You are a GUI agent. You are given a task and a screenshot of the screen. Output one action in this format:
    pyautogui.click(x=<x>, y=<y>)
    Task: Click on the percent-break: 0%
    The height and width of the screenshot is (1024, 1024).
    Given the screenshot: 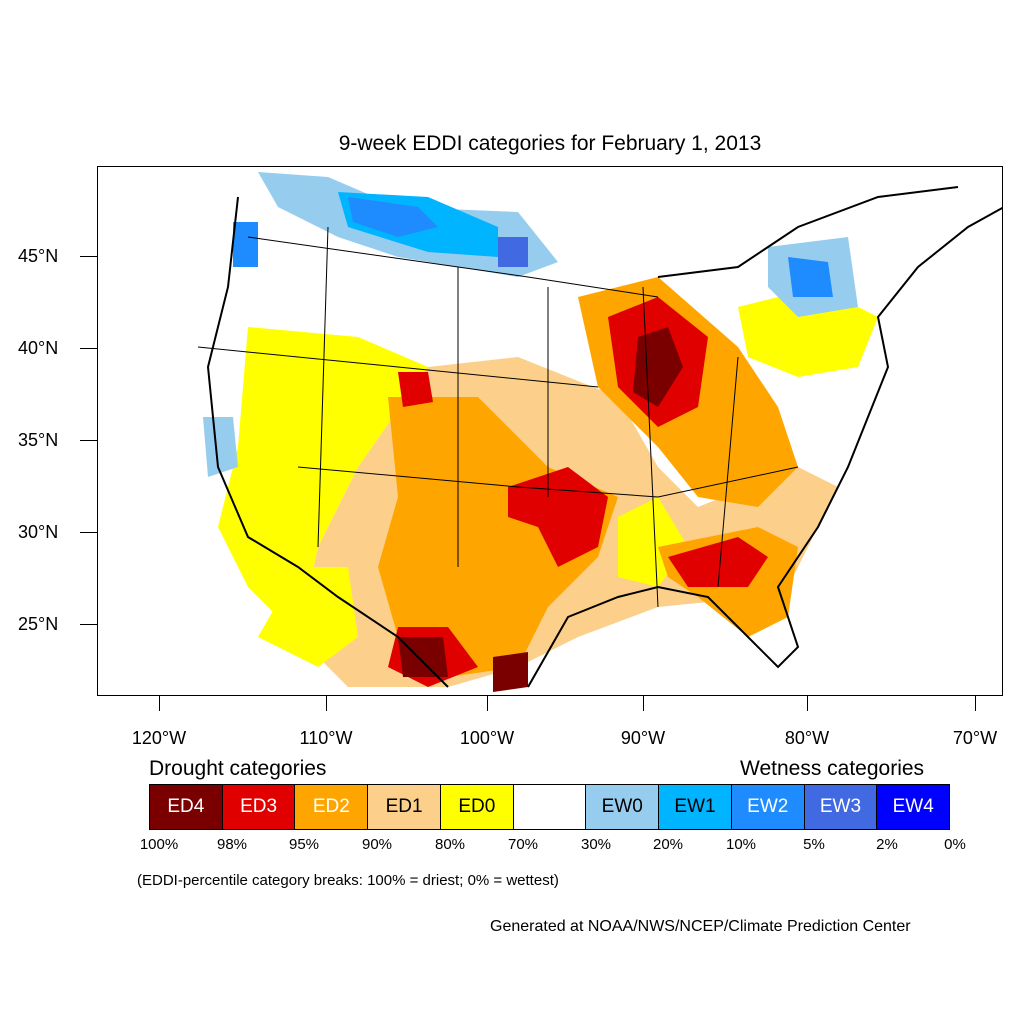 What is the action you would take?
    pyautogui.click(x=955, y=844)
    